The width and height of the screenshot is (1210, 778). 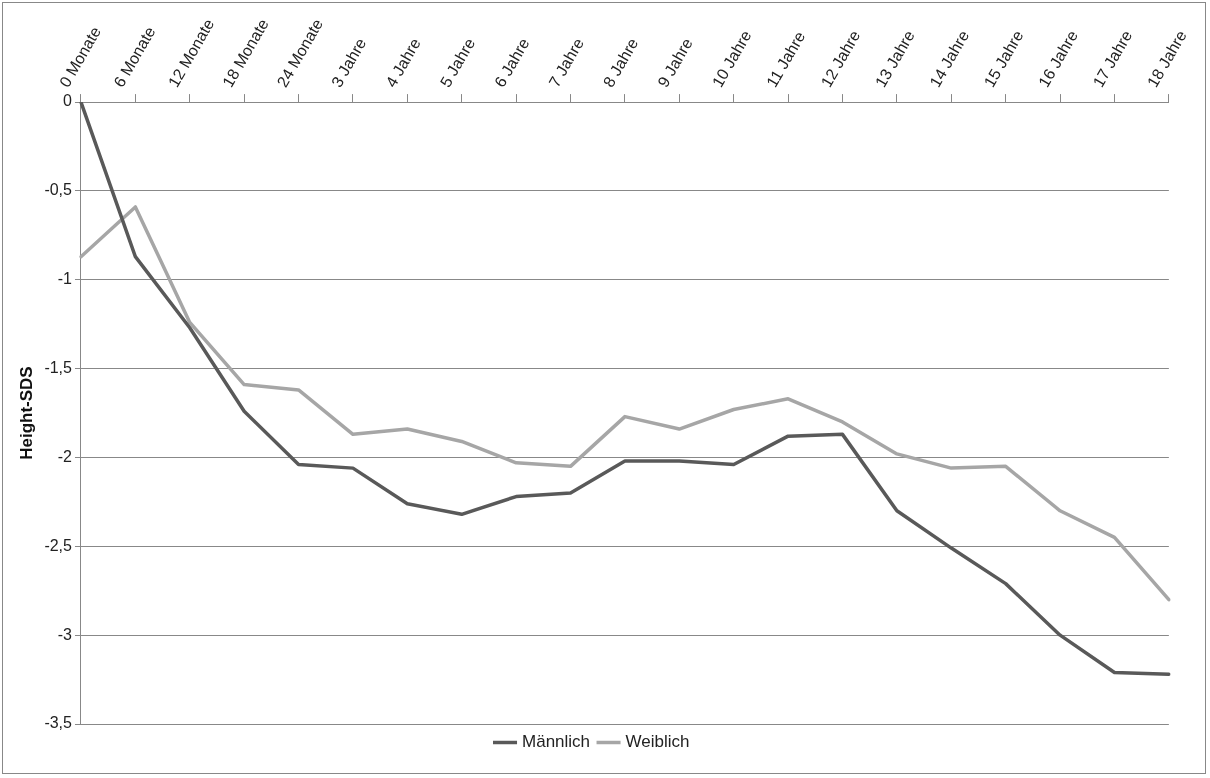 I want to click on y-tick-label: -2, so click(x=65, y=456).